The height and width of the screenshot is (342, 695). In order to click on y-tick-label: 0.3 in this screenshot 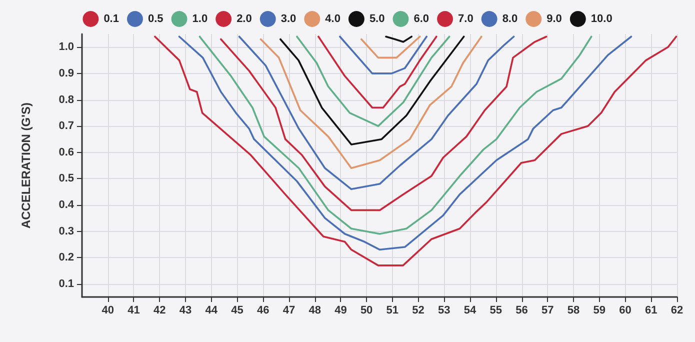, I will do `click(66, 231)`.